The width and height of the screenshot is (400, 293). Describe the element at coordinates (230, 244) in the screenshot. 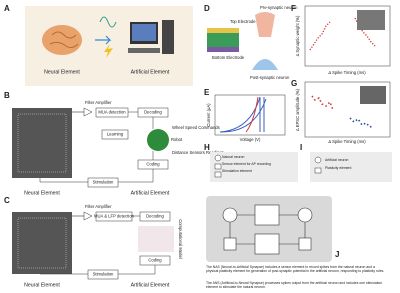

I see `stim-element` at that location.